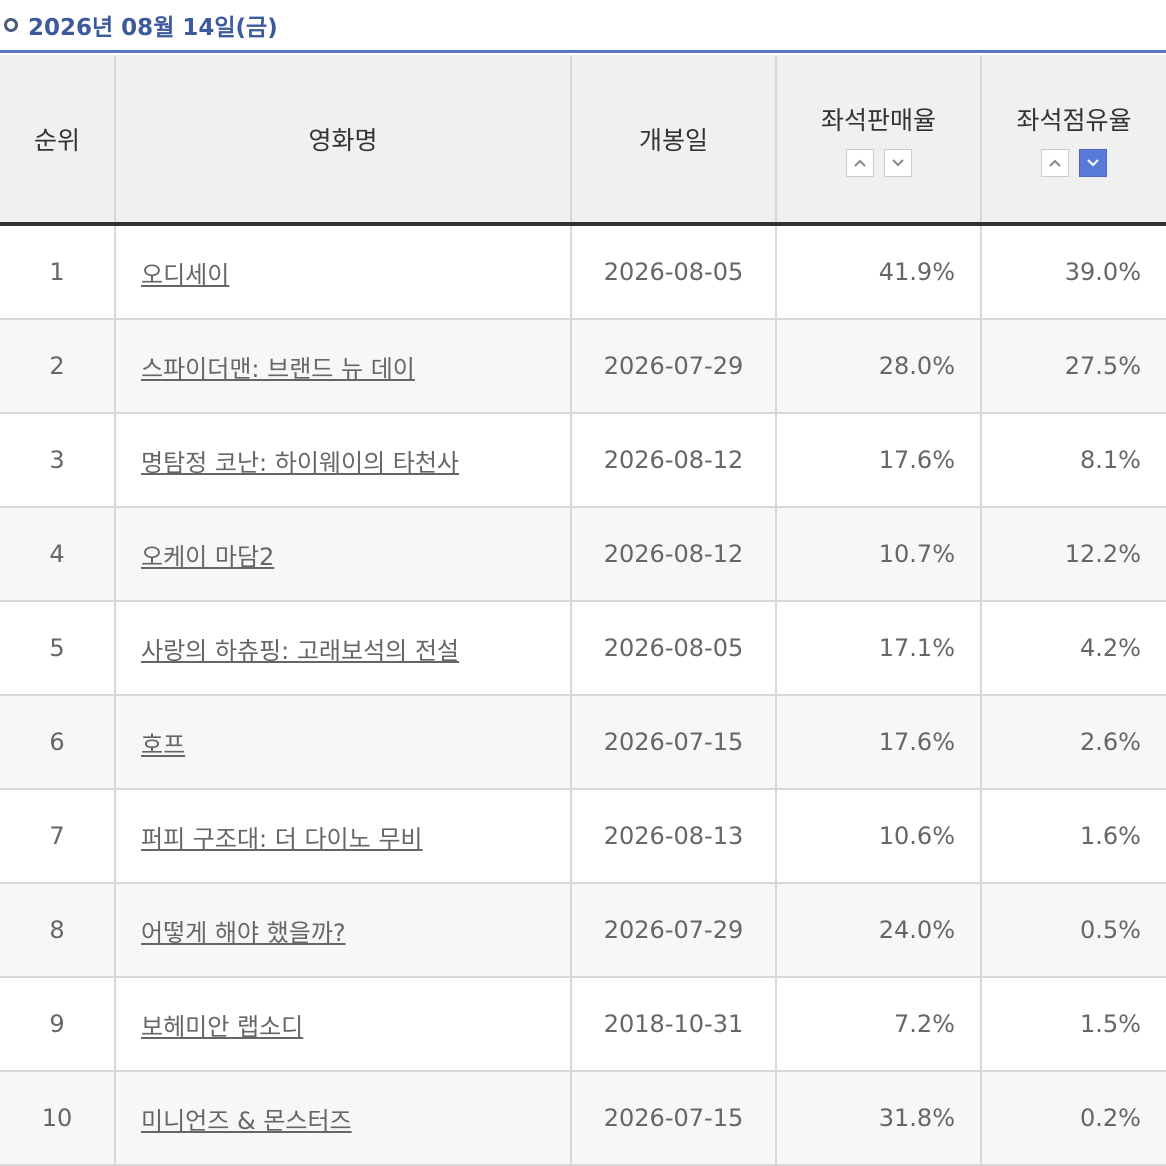  What do you see at coordinates (300, 462) in the screenshot?
I see `movie-title: 명탐정 코난: 하이웨이의 타천사` at bounding box center [300, 462].